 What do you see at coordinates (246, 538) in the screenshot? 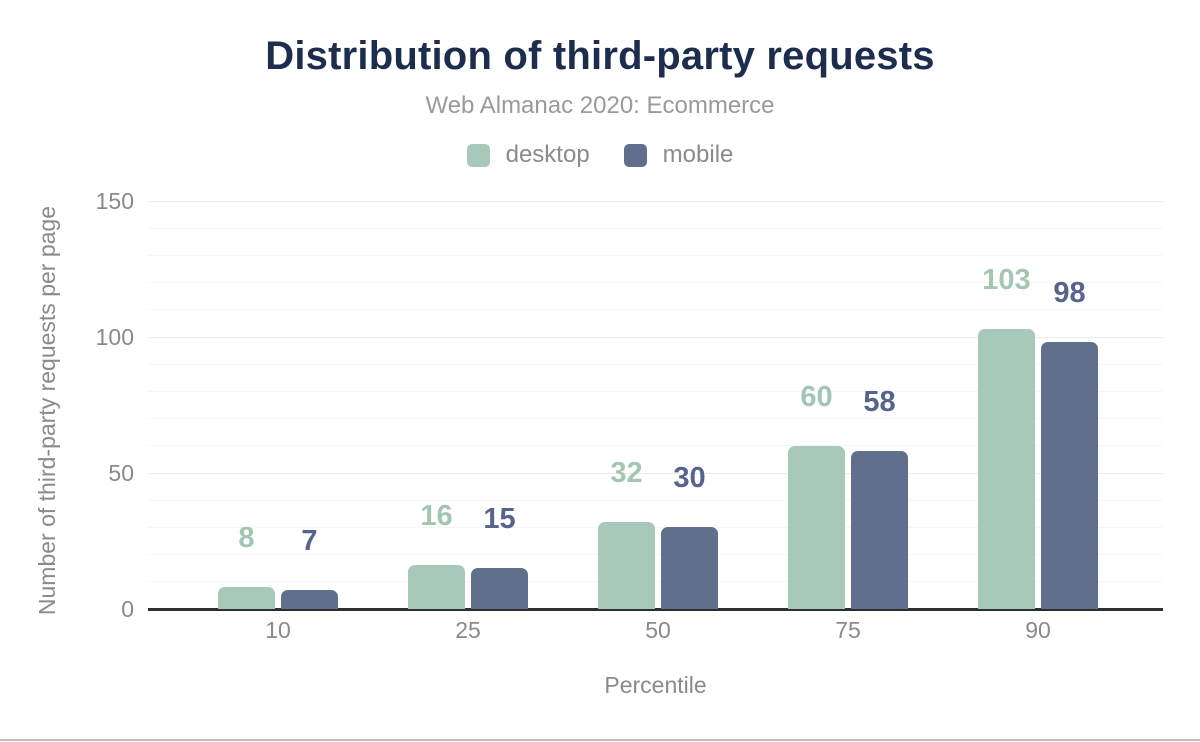
I see `value-label-desktop-p10: 8` at bounding box center [246, 538].